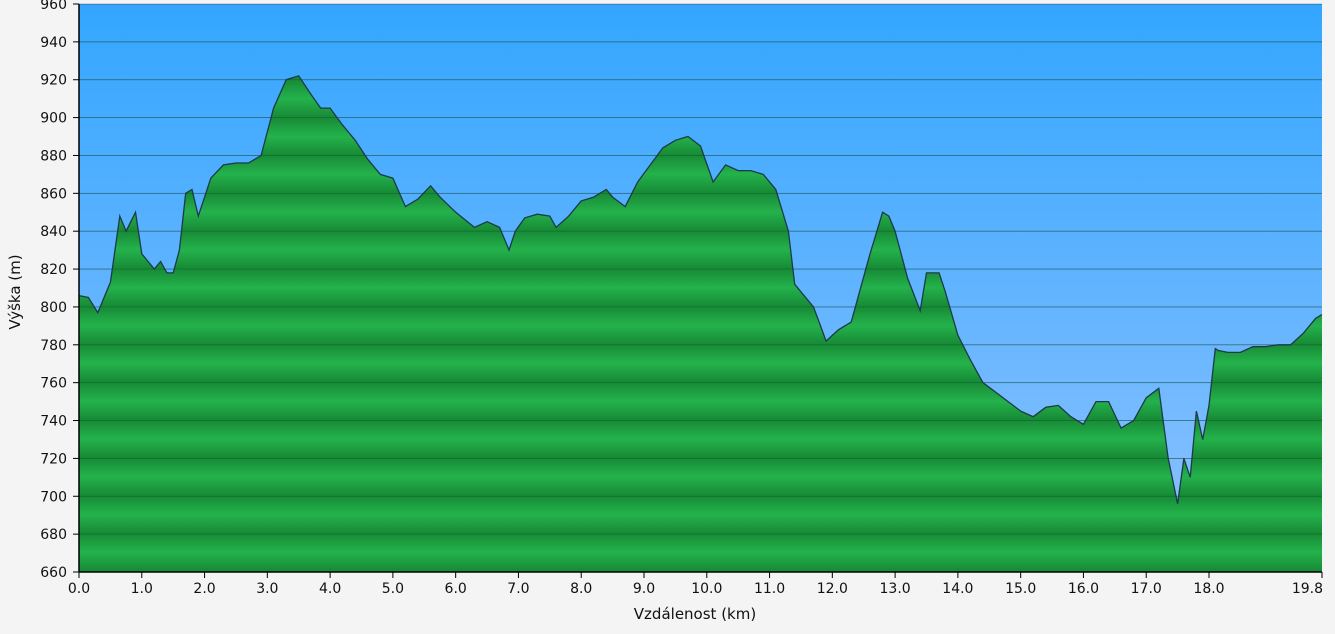  I want to click on x-tick-label-18: 18.0, so click(1208, 589).